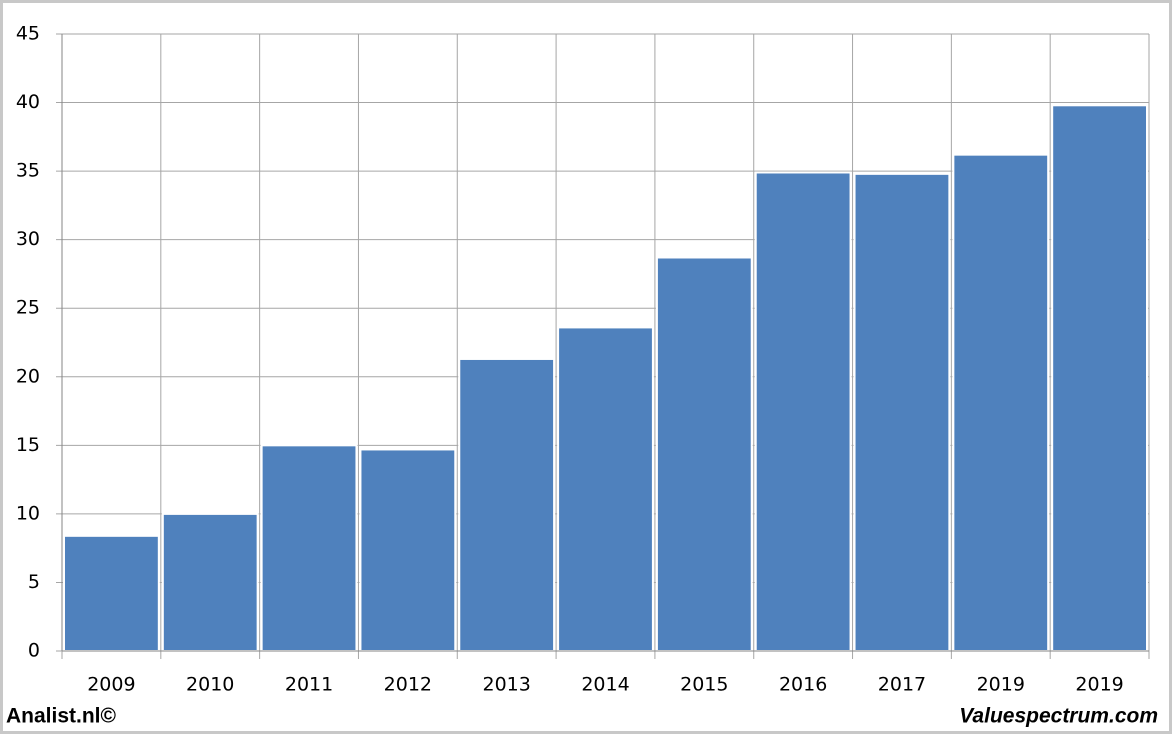  I want to click on x-tick-label: 2016, so click(803, 685).